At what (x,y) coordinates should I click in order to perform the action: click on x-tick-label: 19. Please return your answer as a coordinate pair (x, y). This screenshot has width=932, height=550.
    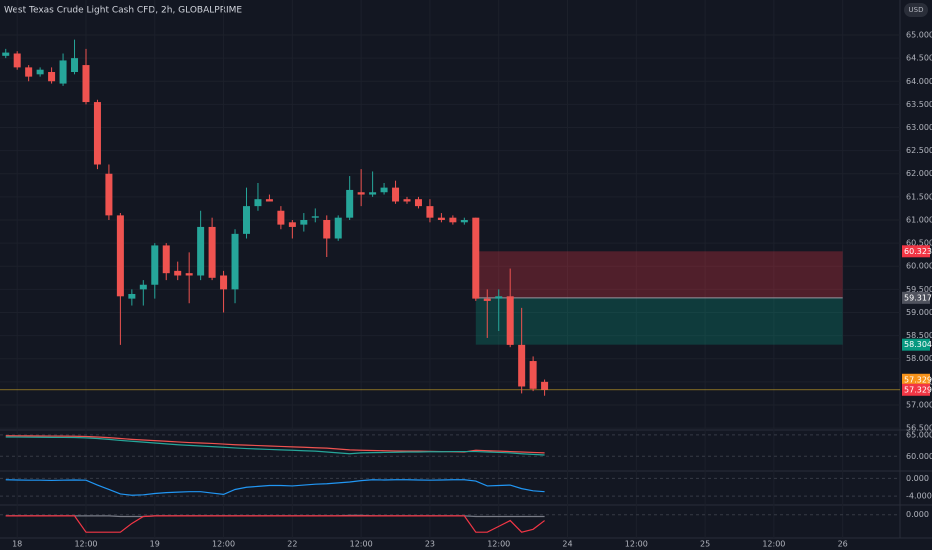
    Looking at the image, I should click on (155, 544).